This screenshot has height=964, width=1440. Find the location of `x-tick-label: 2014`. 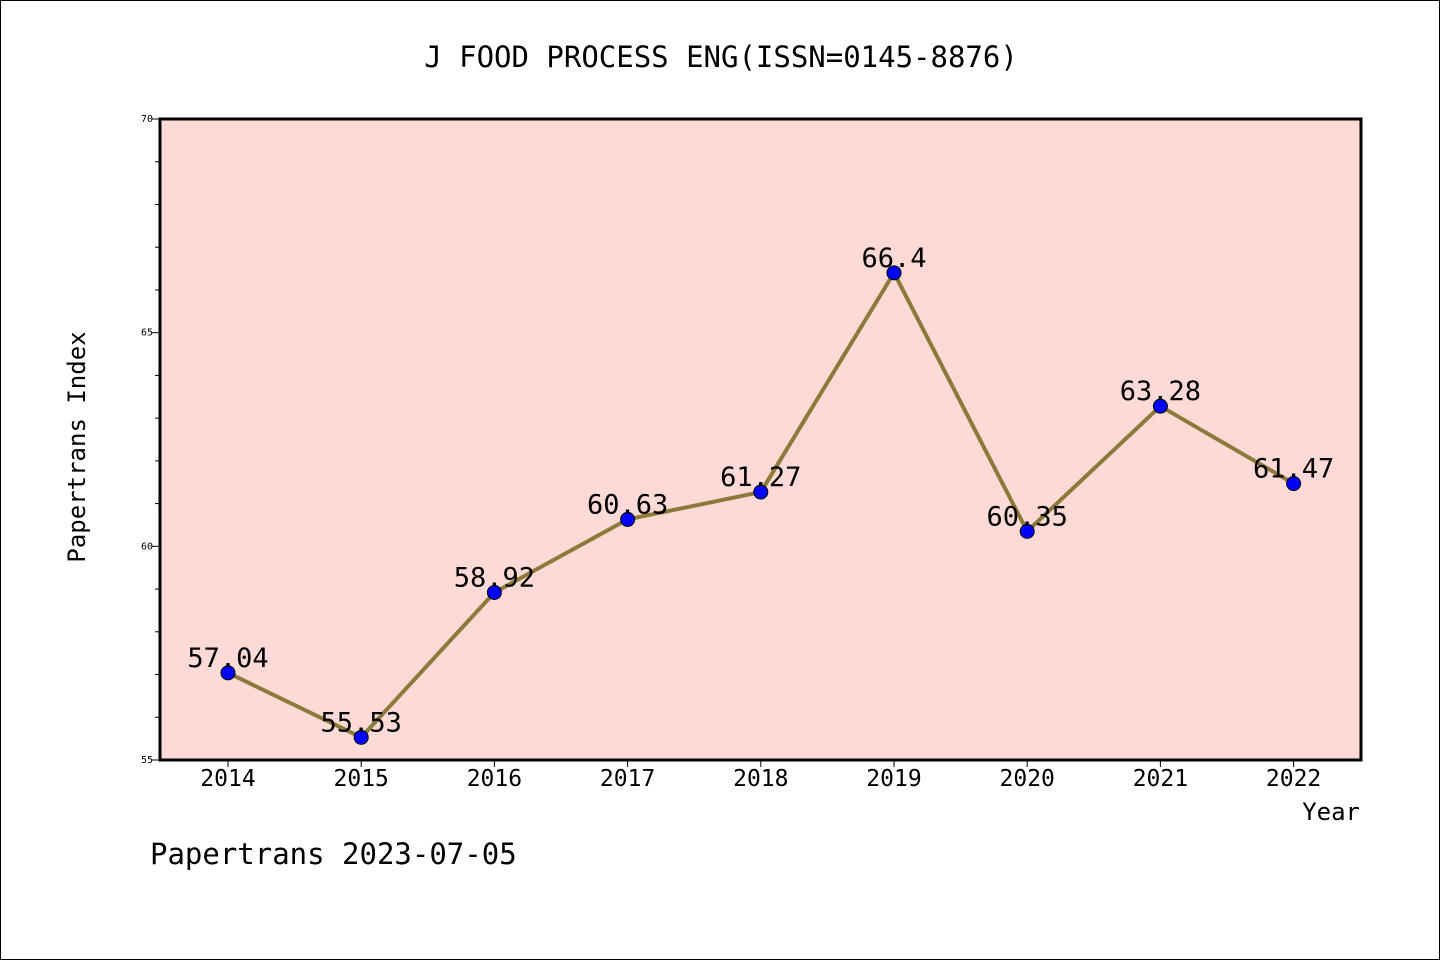

x-tick-label: 2014 is located at coordinates (227, 779).